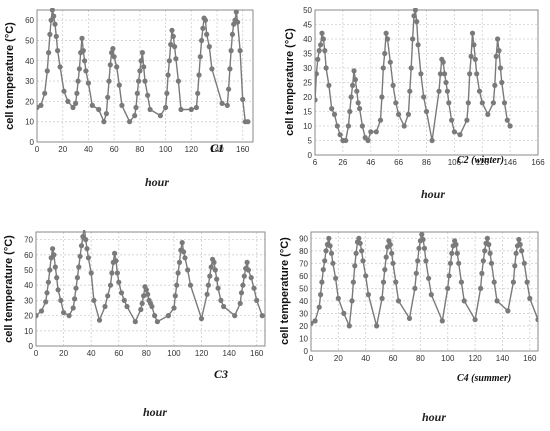 Image resolution: width=550 pixels, height=431 pixels. I want to click on y-tick-label: 40, so click(29, 61).